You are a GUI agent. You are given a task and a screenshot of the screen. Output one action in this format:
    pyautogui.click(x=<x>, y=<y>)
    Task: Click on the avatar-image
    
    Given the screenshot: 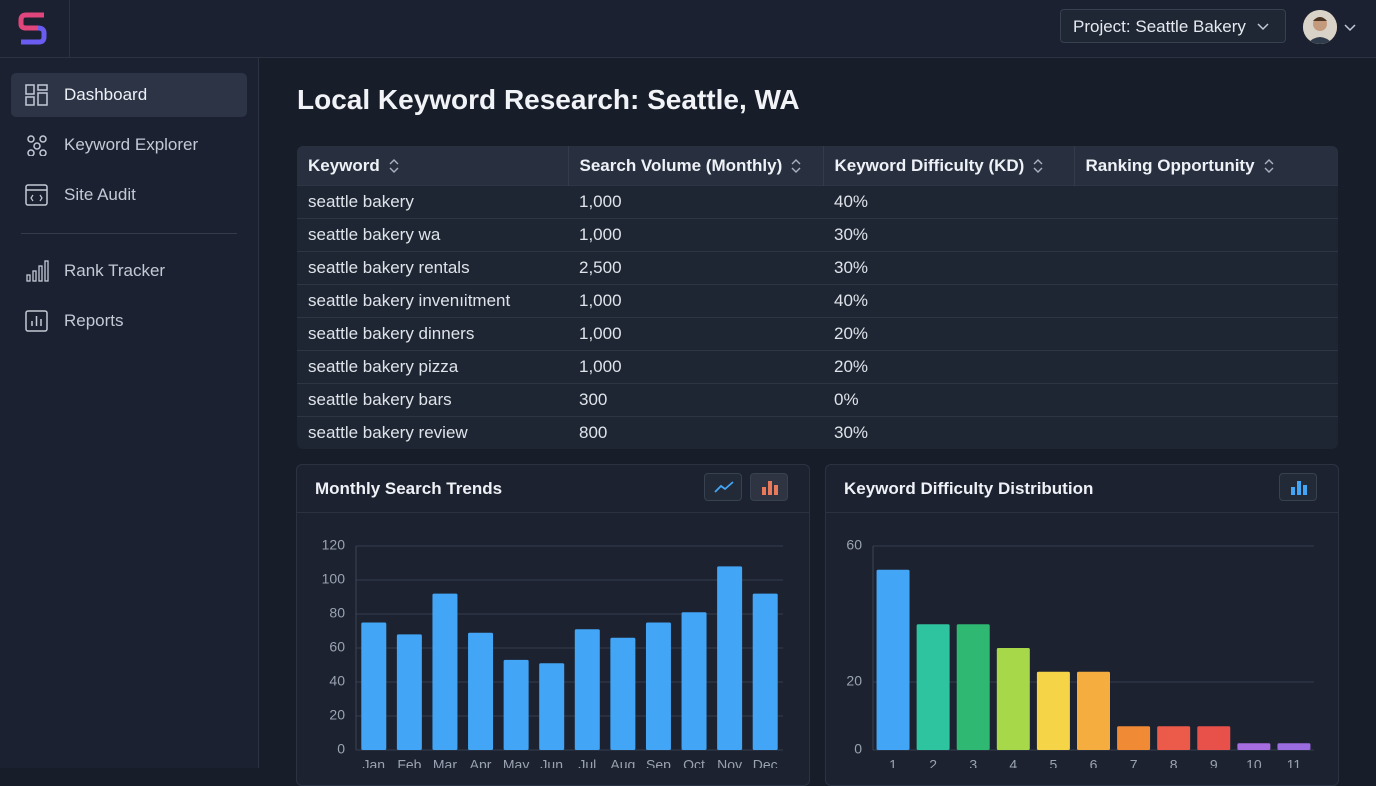 What is the action you would take?
    pyautogui.click(x=1320, y=27)
    